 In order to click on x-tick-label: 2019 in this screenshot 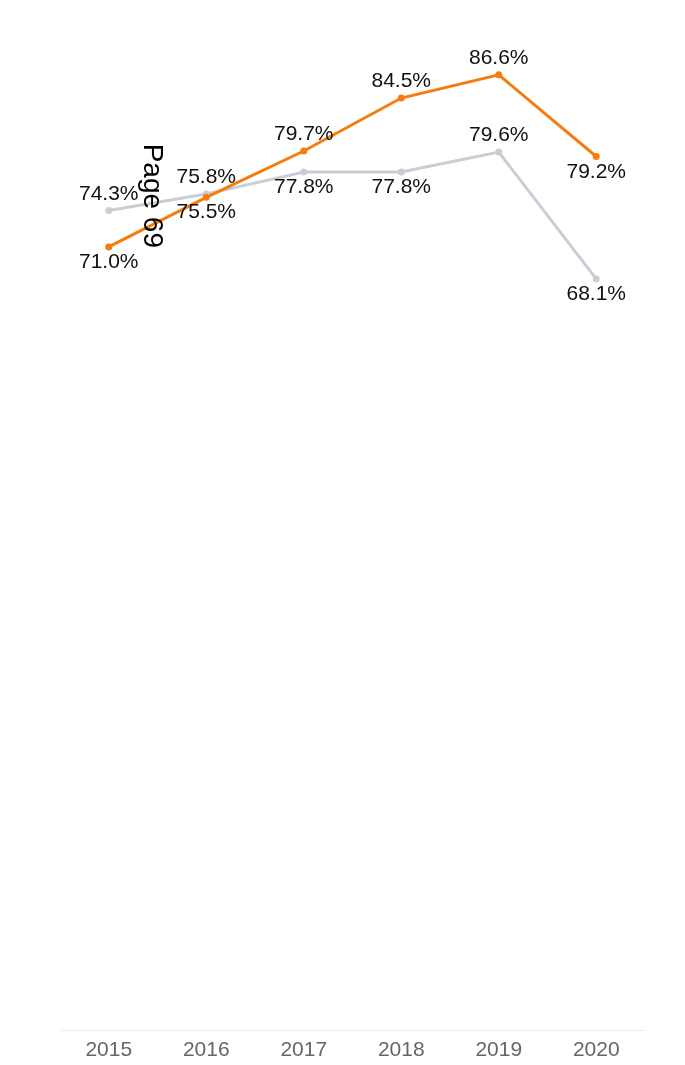, I will do `click(499, 1049)`.